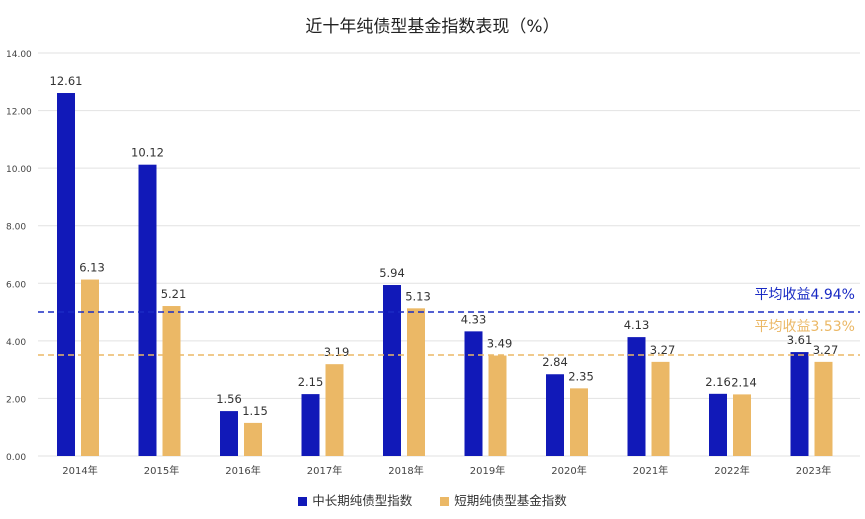 Image resolution: width=865 pixels, height=519 pixels. What do you see at coordinates (16, 458) in the screenshot?
I see `y-tick-label: 0.00` at bounding box center [16, 458].